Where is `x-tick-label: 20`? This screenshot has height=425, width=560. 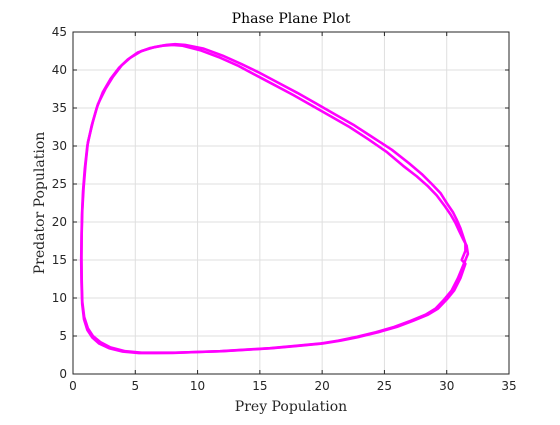 x-tick-label: 20 is located at coordinates (322, 386).